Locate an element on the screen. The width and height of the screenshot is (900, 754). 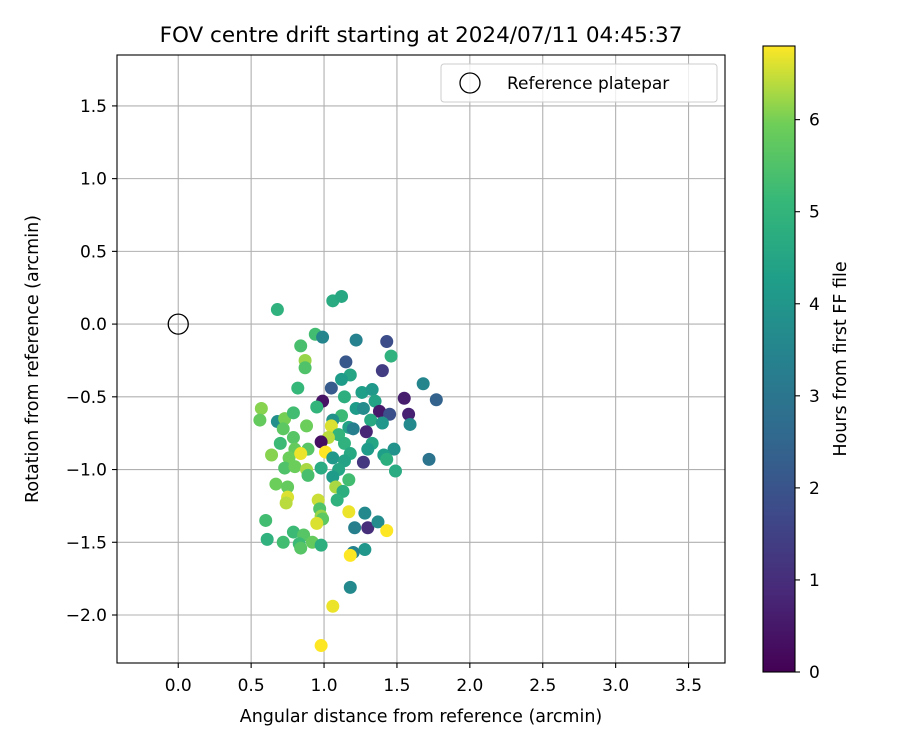
colorbar-label: Hours from first FF file is located at coordinates (841, 358).